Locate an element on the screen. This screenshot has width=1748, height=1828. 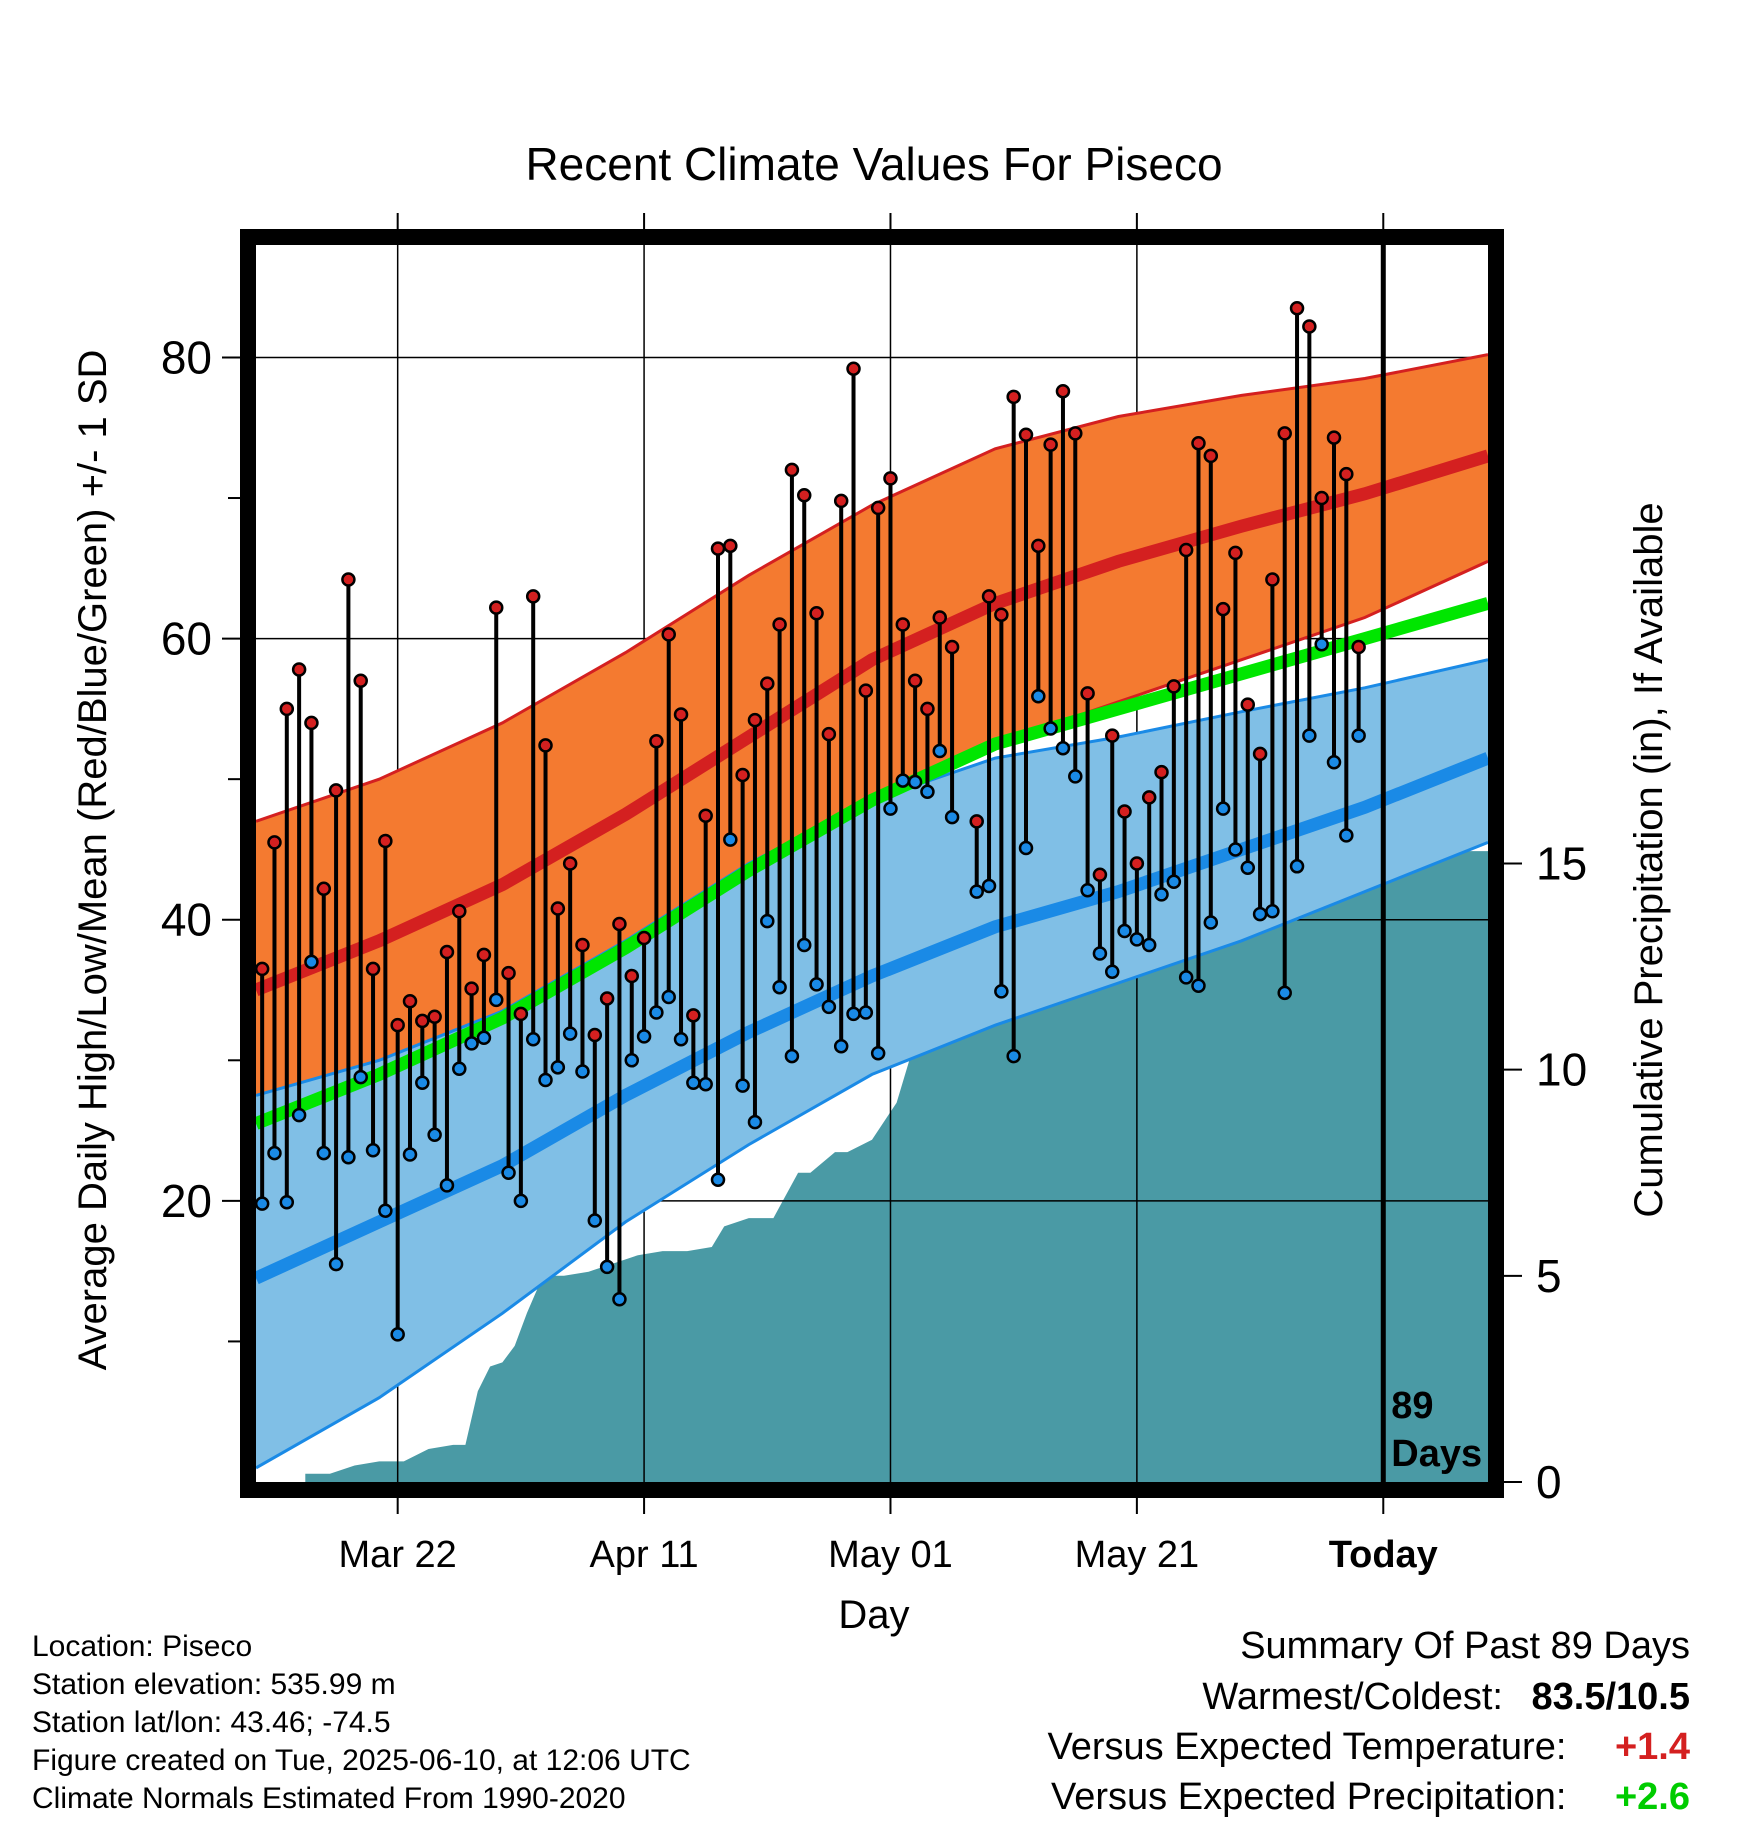
y-tick-label: 20 is located at coordinates (186, 1201).